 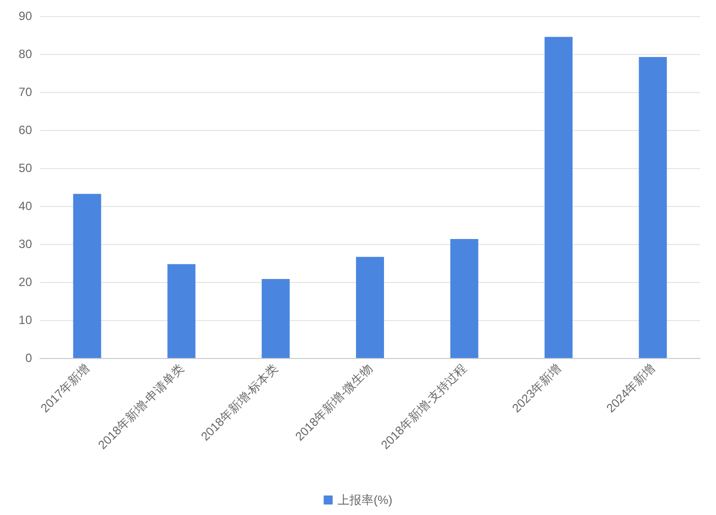 I want to click on y-tick-label: 80, so click(x=25, y=54).